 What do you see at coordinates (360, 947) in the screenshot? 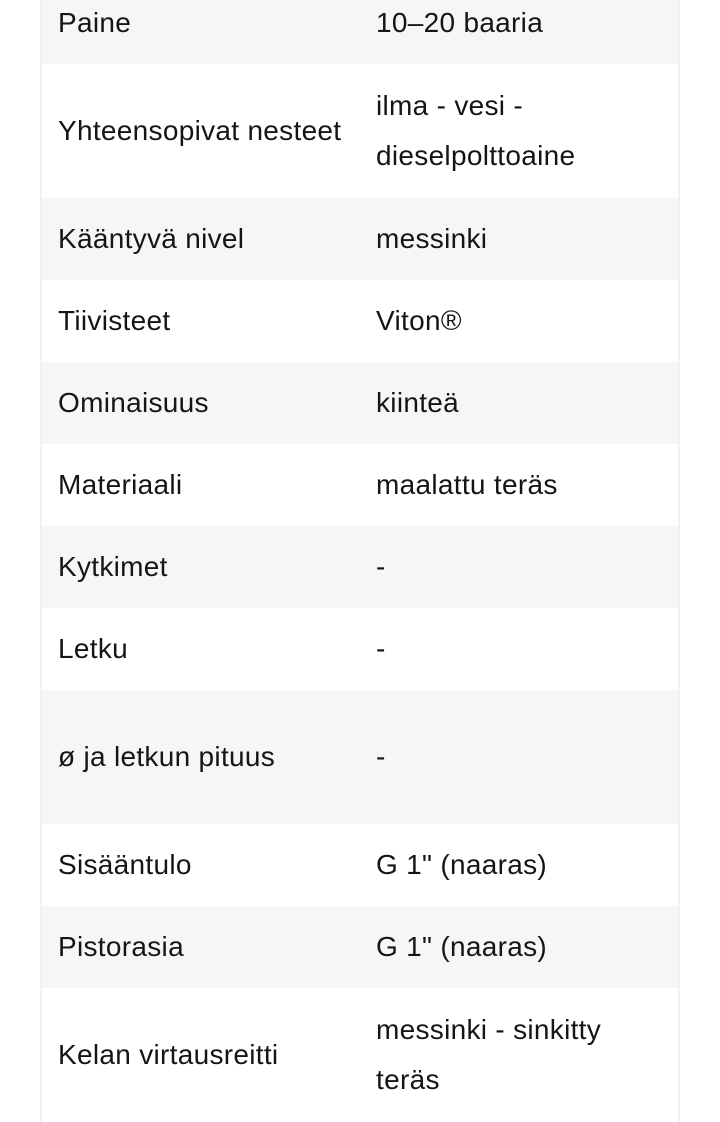
I see `table-row: Pistorasia G 1" (naaras)` at bounding box center [360, 947].